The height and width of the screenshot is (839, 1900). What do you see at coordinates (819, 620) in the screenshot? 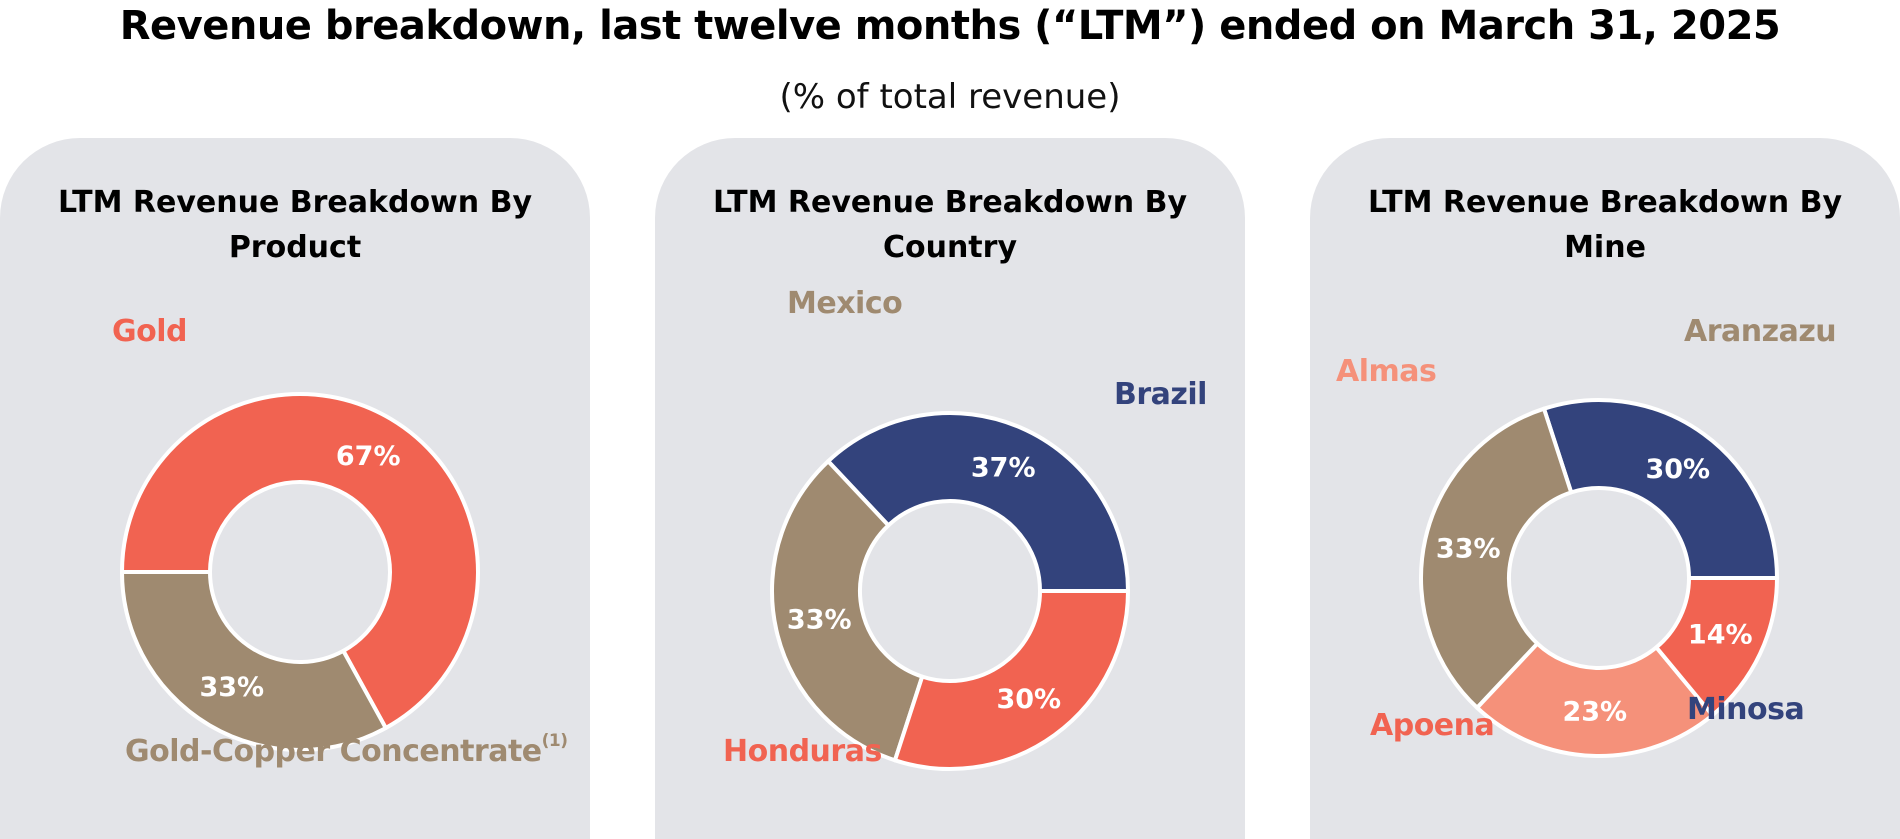
I see `data-label-mexico: 33%` at bounding box center [819, 620].